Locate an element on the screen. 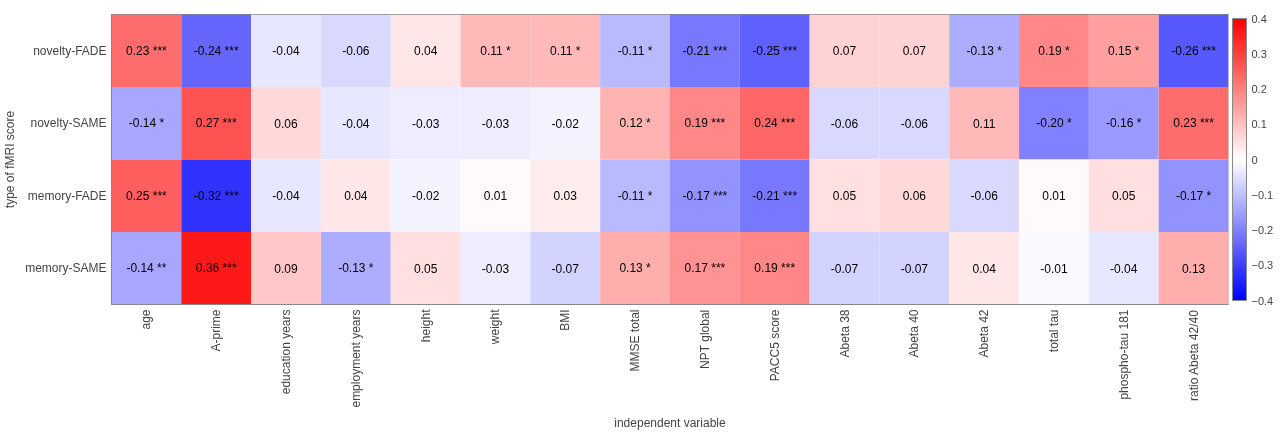  color-bar-label: −0.4 is located at coordinates (1262, 300).